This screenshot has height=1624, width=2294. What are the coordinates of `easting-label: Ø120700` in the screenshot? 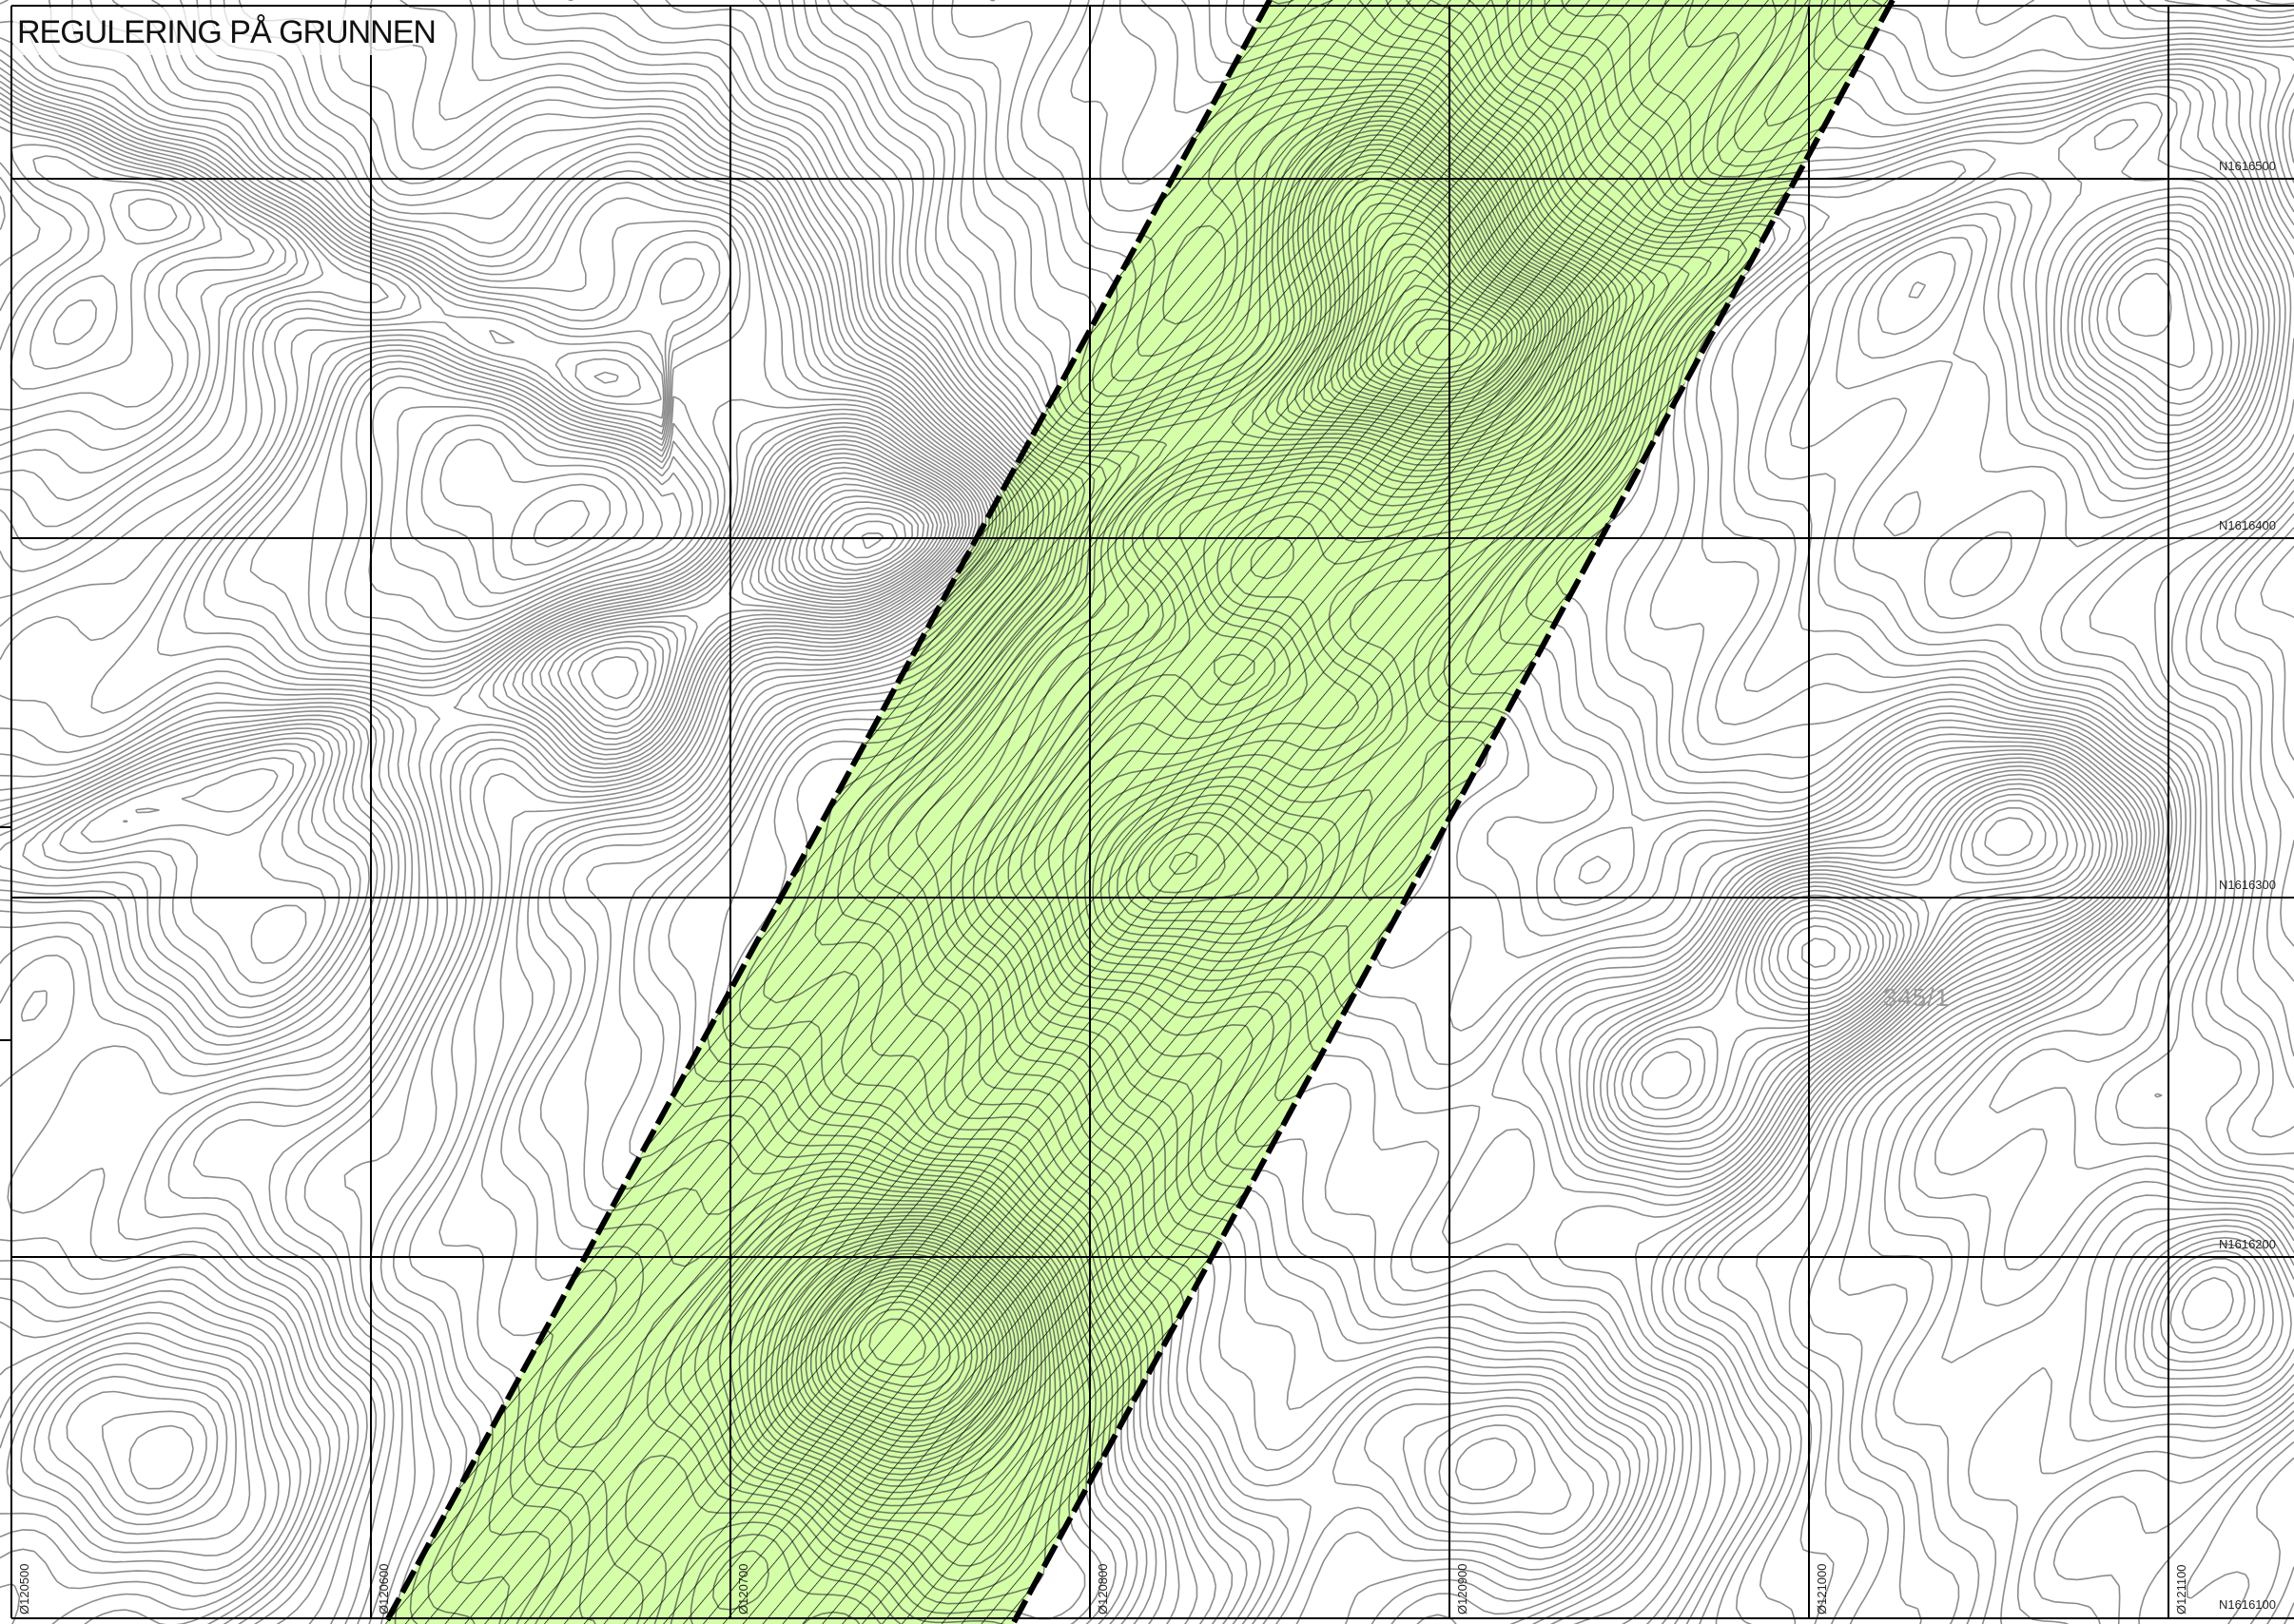 It's located at (743, 1589).